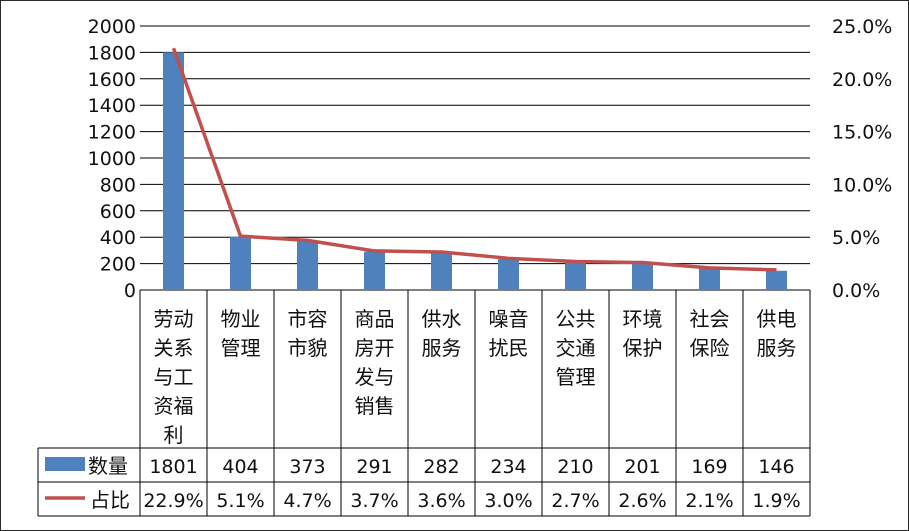 The width and height of the screenshot is (909, 531). Describe the element at coordinates (710, 319) in the screenshot. I see `category-label: 社会` at that location.